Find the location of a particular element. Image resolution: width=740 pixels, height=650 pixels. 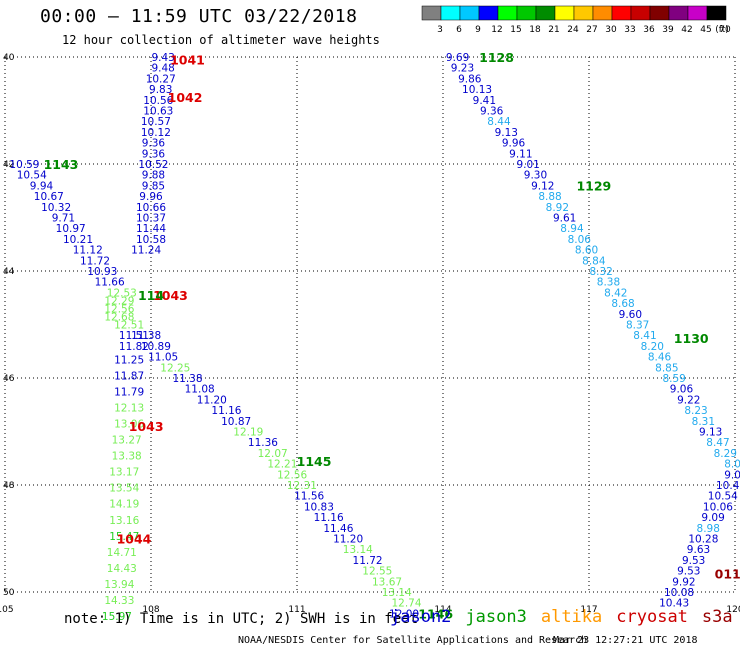

color-legend: 3 6 9 12 15 18 21 24 27 30 33 36 39 42 45 70(ft) is located at coordinates (576, 20).